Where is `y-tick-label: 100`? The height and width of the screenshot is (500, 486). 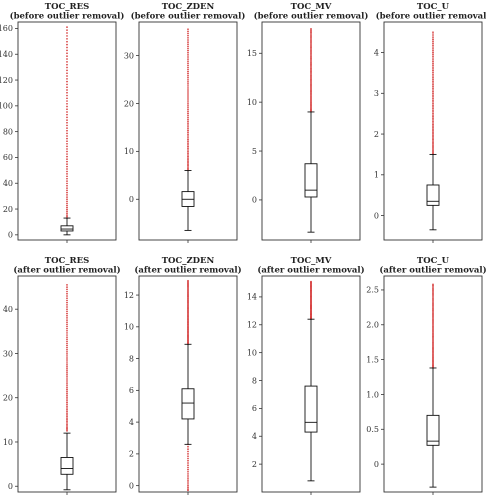
y-tick-label: 100 is located at coordinates (6, 106).